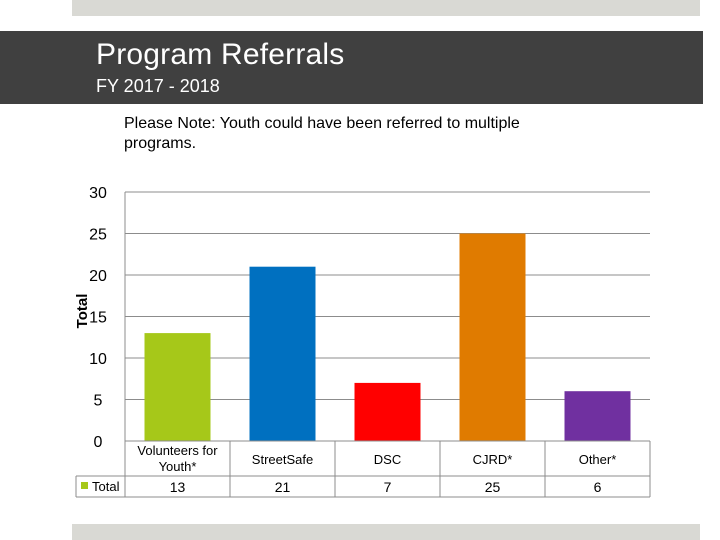 This screenshot has width=720, height=540. Describe the element at coordinates (598, 487) in the screenshot. I see `data-label: 6` at that location.